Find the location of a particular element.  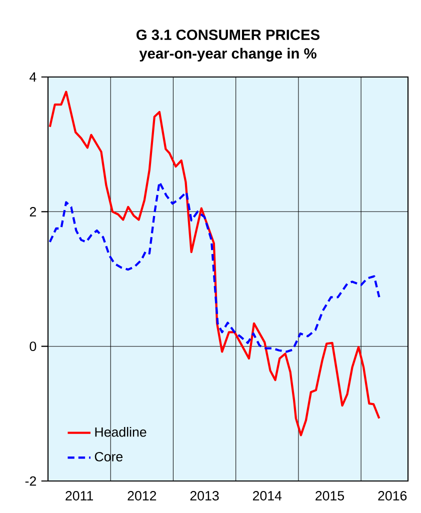

y-tick-label: 2 is located at coordinates (33, 211).